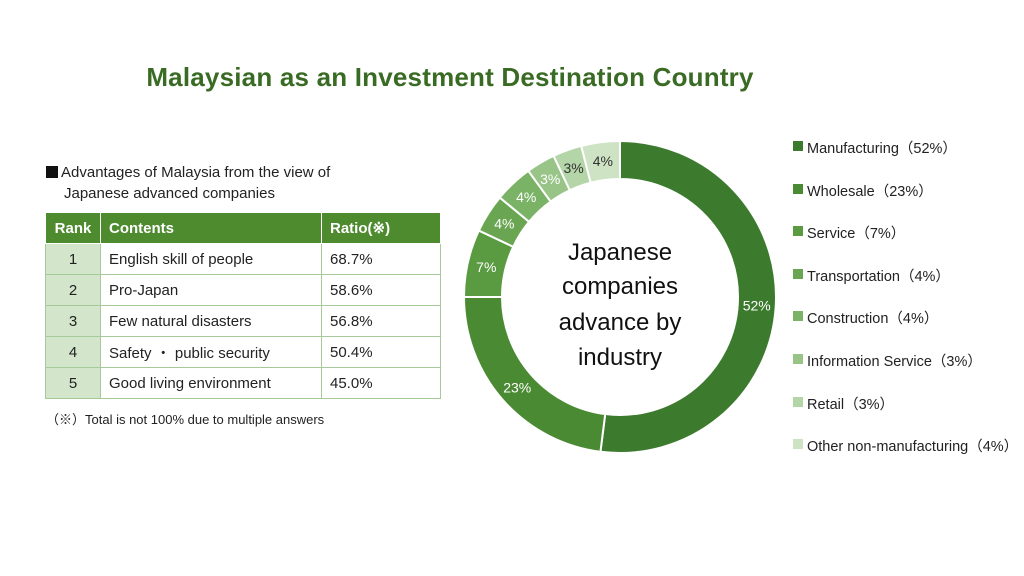 This screenshot has width=1024, height=576. I want to click on column-header-contents: Contents, so click(211, 228).